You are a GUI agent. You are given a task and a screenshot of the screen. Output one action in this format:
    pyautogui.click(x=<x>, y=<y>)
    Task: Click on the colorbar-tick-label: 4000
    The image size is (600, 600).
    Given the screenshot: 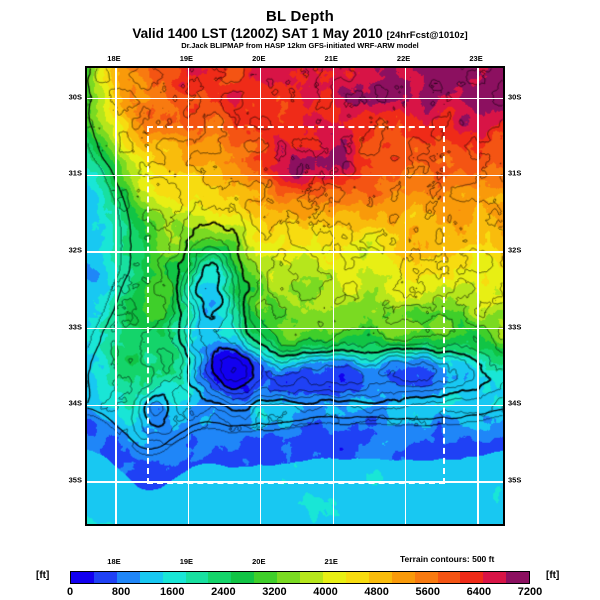 What is the action you would take?
    pyautogui.click(x=325, y=592)
    